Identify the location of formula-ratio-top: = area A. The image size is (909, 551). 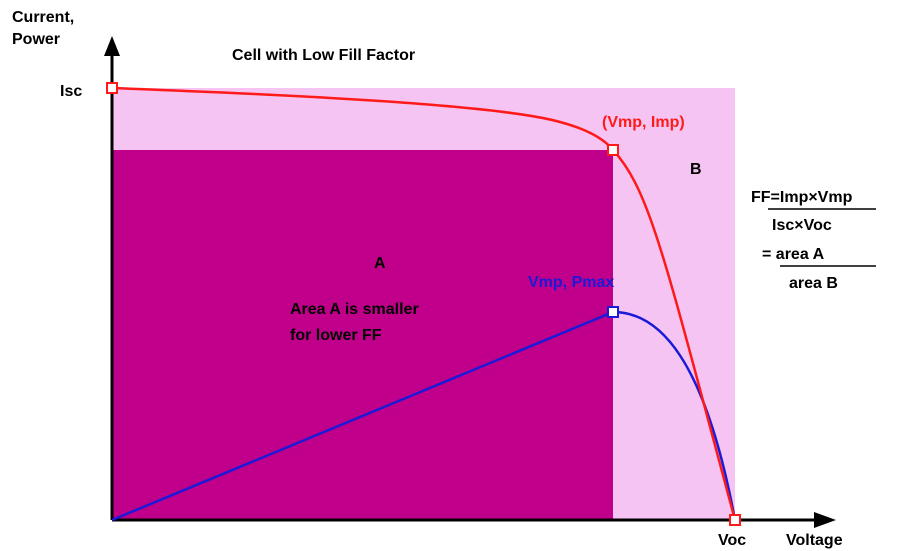
(793, 254).